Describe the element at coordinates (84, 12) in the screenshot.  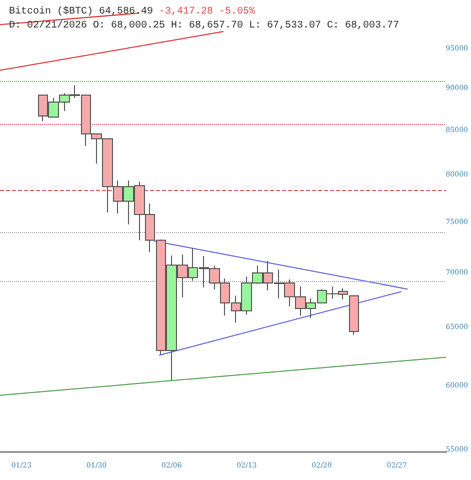
I see `text: Bitcoin ($BTC) 64,586.49` at that location.